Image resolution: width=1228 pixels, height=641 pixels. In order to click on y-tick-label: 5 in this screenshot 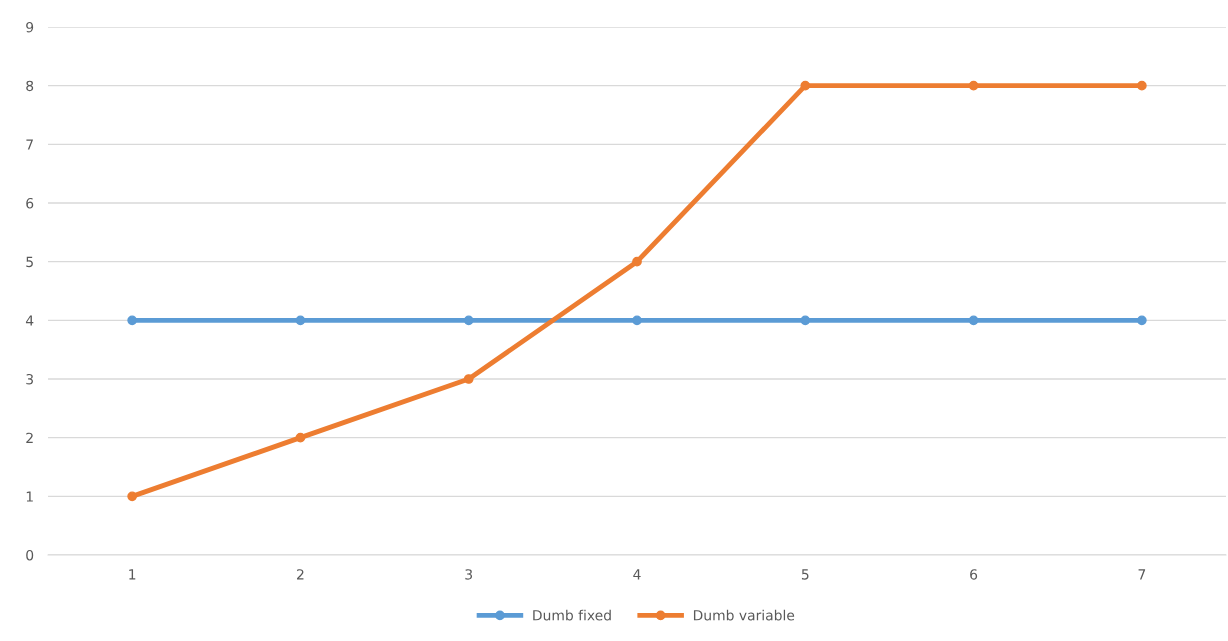, I will do `click(29, 262)`.